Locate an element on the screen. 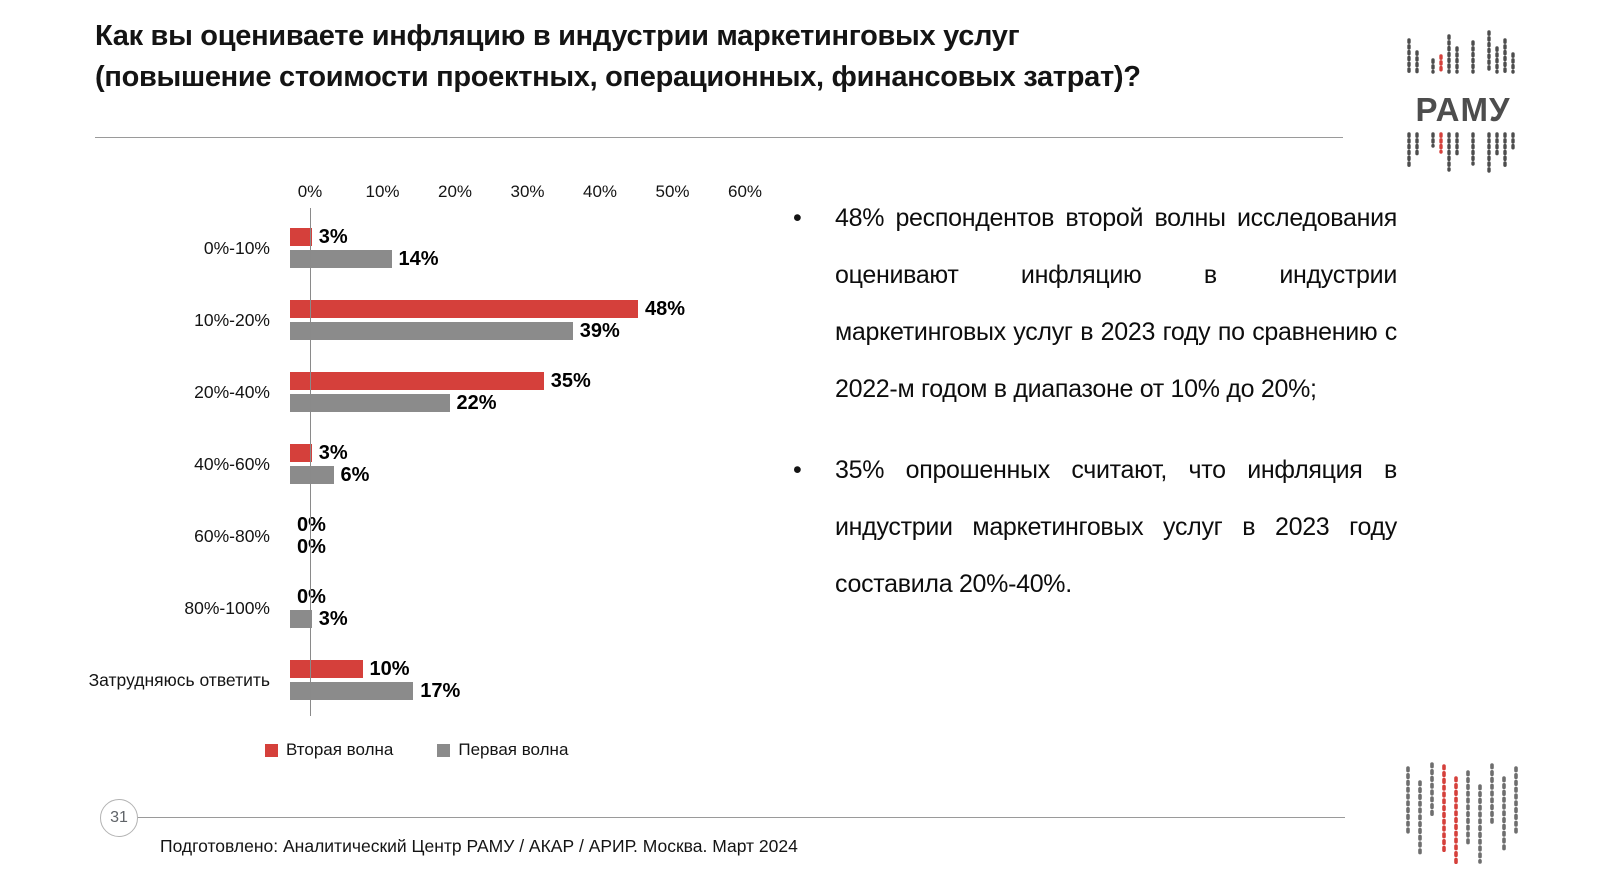 This screenshot has height=888, width=1600. x-tick-label: 20% is located at coordinates (455, 191).